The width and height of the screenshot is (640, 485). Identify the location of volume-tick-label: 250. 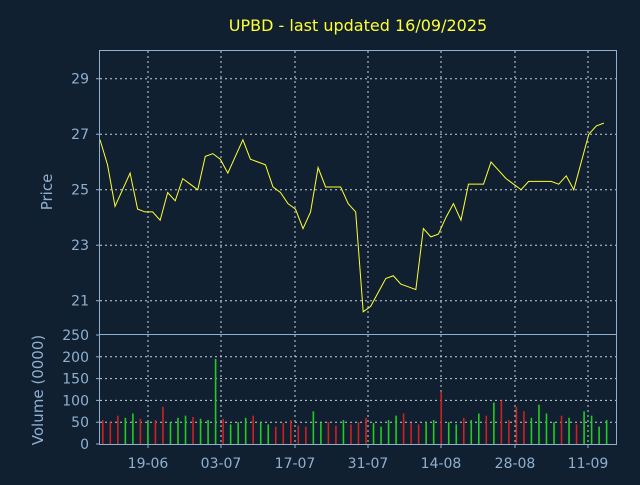
(75, 336).